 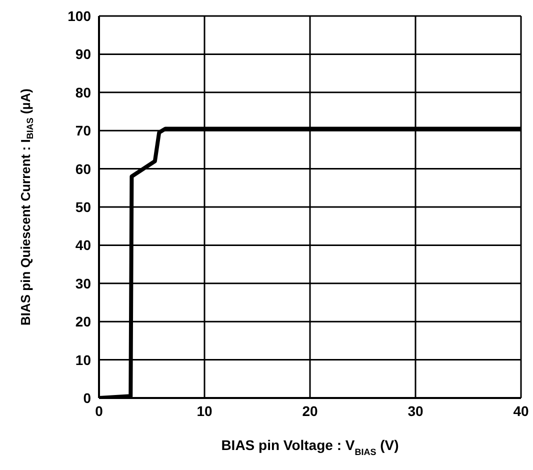 I want to click on x-axis-title: BIAS pin Voltage : V$_{BIAS}$ (V), so click(x=310, y=447).